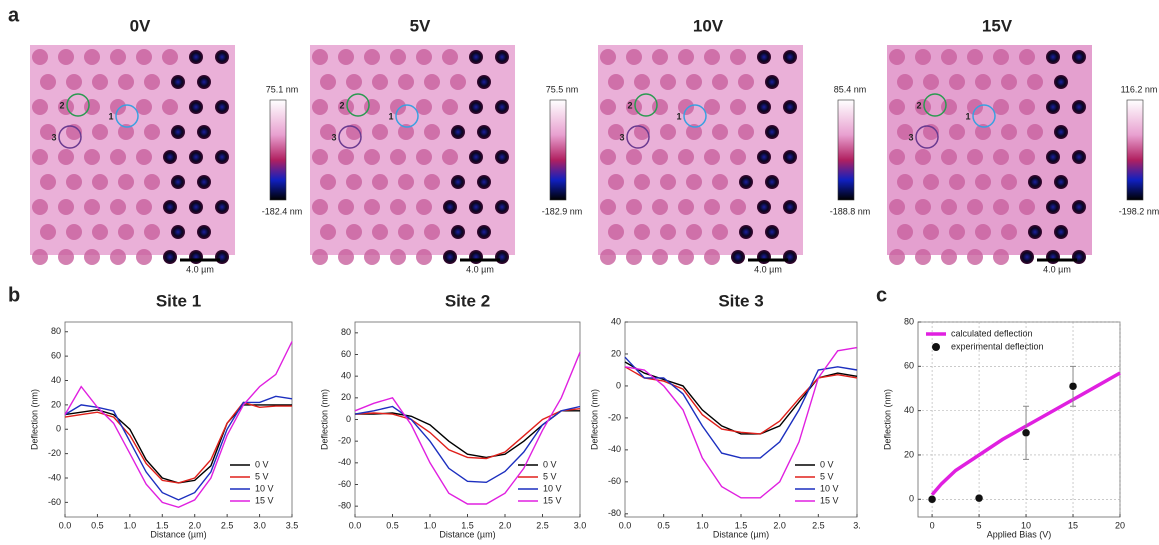 The image size is (1159, 545). I want to click on x-tick-label: 0.0, so click(355, 525).